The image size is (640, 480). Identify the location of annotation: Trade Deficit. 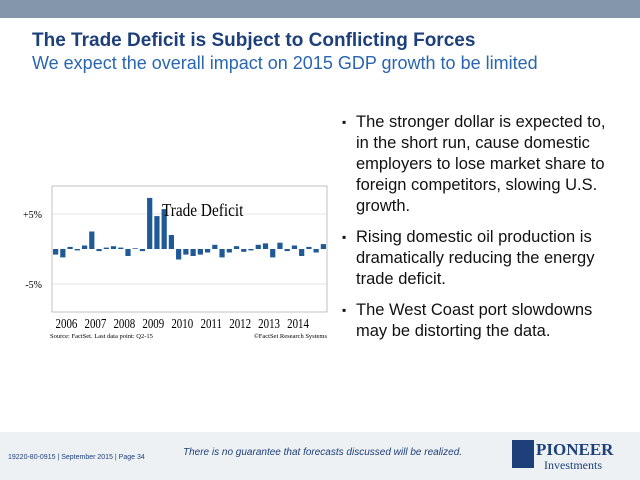
(203, 210).